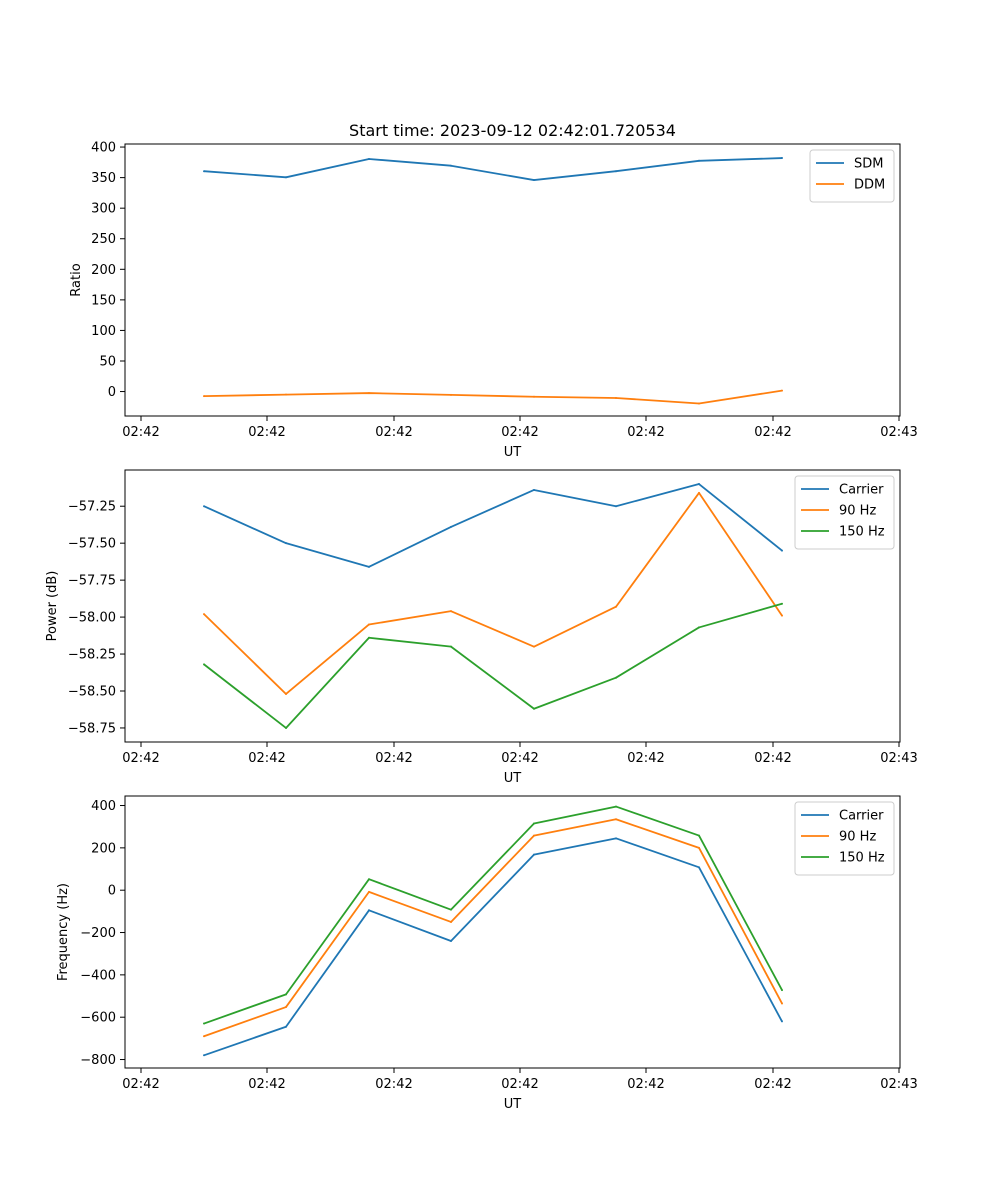  I want to click on y-tick-label: −58.00, so click(92, 618).